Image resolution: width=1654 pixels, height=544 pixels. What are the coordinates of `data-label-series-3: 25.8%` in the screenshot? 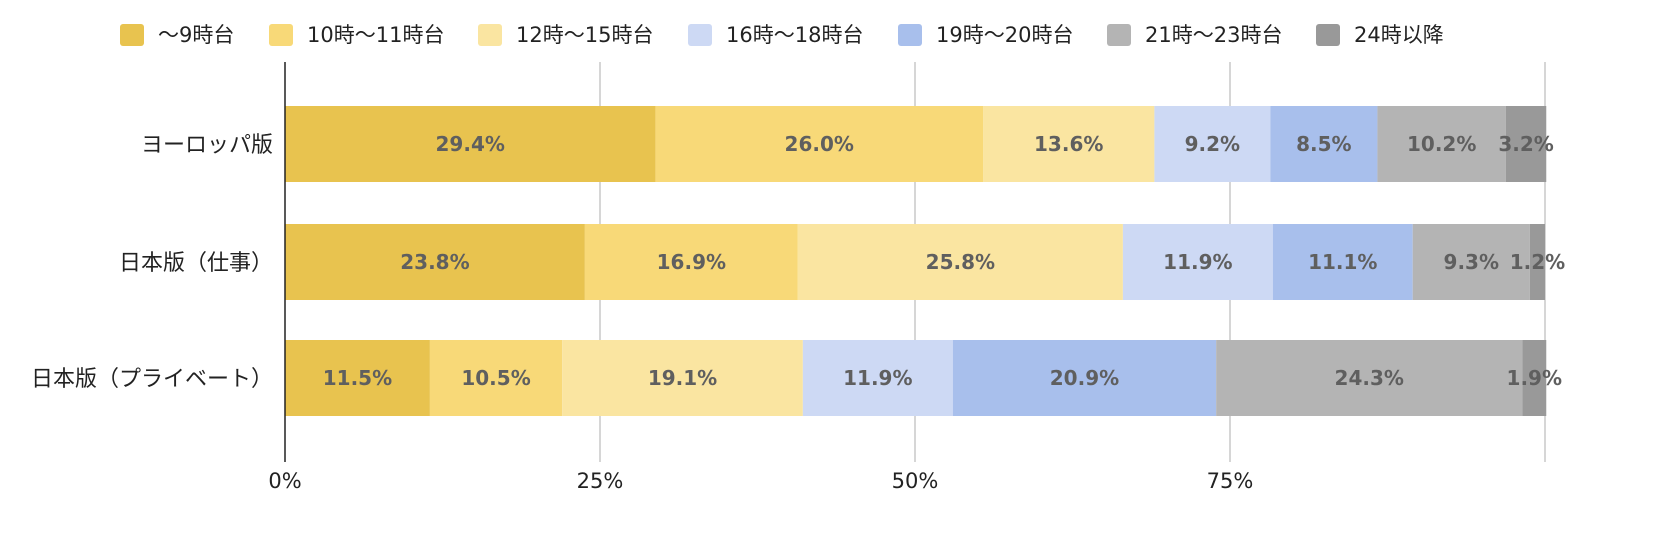 It's located at (960, 262).